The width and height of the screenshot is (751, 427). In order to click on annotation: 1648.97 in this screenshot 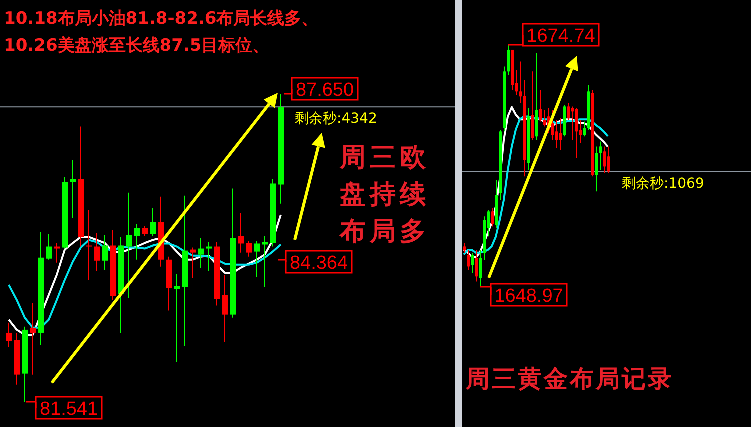, I will do `click(529, 296)`.